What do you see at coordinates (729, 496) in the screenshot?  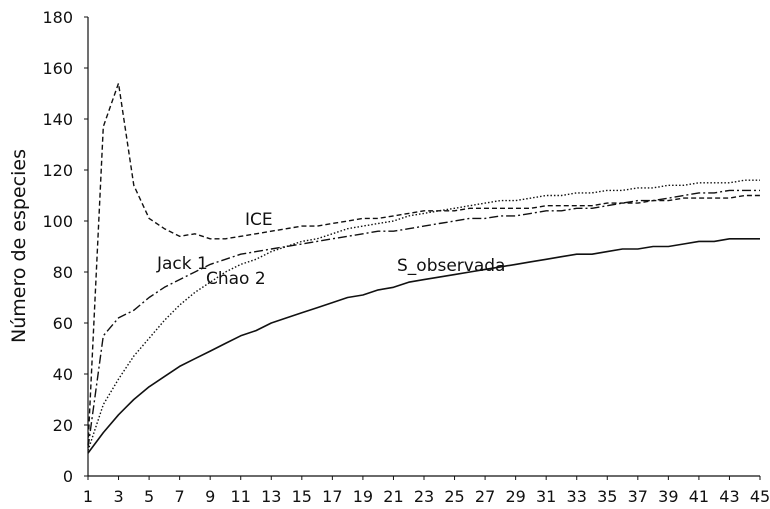 I see `x-tick-label: 43` at bounding box center [729, 496].